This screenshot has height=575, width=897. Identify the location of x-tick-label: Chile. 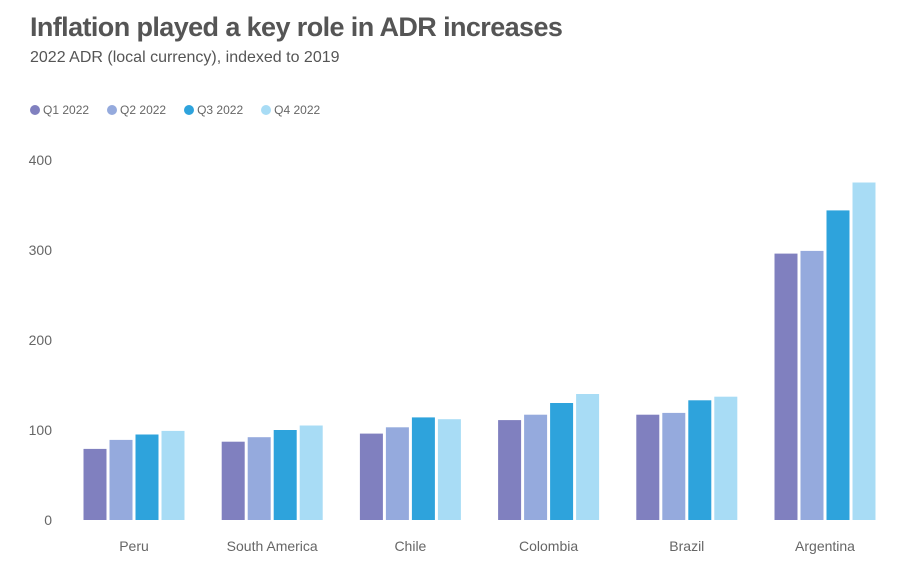
(410, 546).